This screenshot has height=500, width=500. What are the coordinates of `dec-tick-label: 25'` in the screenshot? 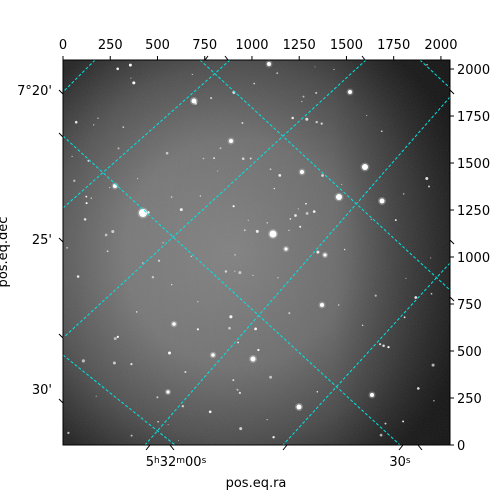 It's located at (42, 240).